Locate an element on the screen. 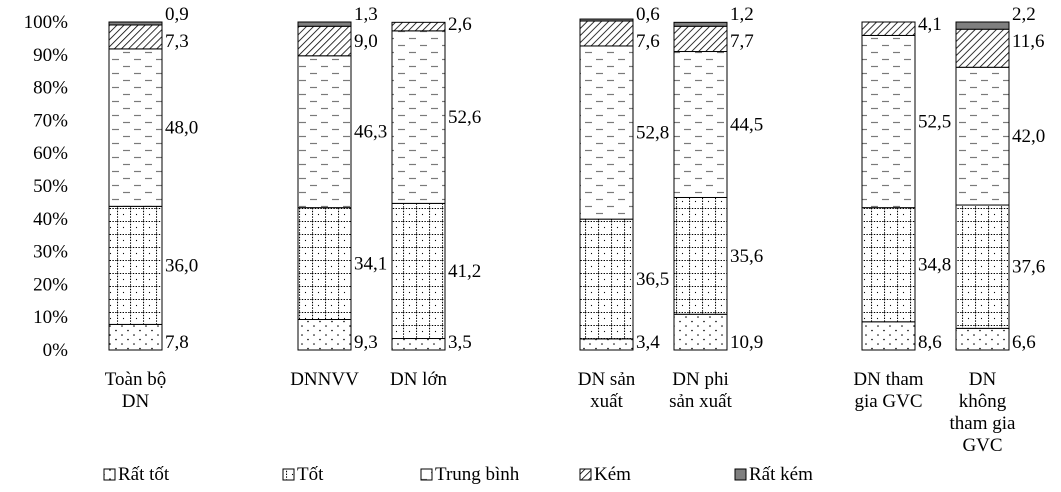  category-label: DN tham is located at coordinates (888, 379).